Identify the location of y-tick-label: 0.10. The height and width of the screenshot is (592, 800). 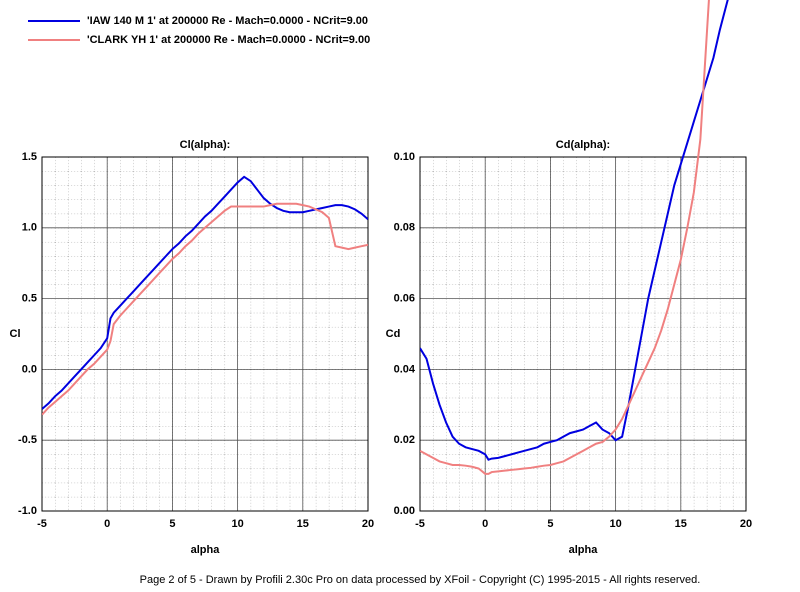
(404, 157).